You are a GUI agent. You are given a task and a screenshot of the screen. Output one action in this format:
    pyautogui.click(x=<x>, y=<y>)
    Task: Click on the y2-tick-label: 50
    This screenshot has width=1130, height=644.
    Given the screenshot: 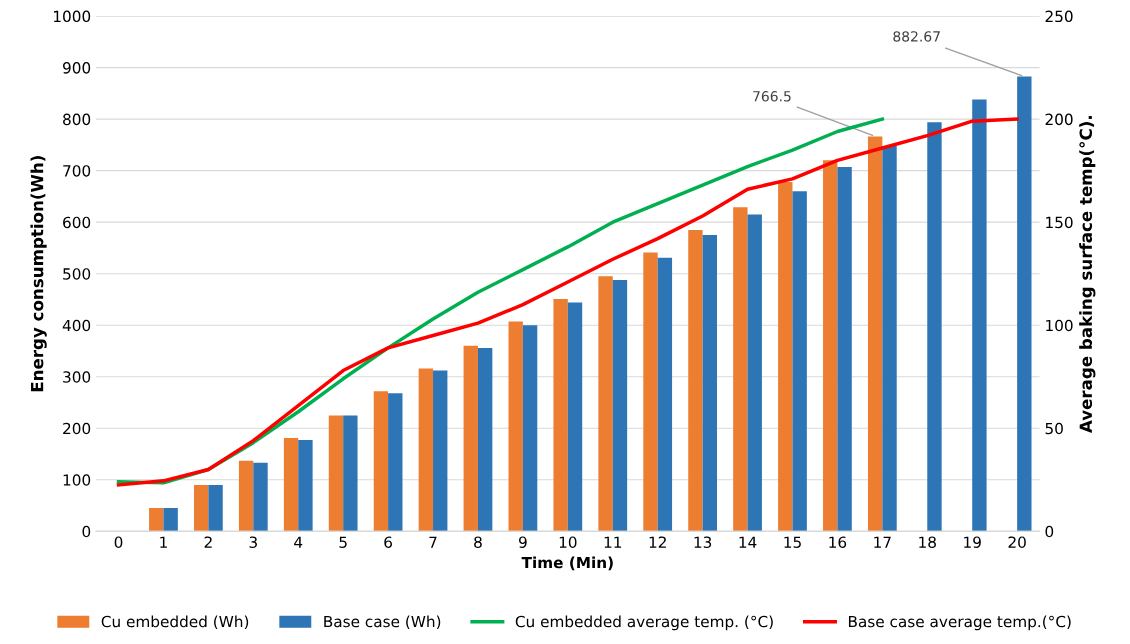 What is the action you would take?
    pyautogui.click(x=1054, y=428)
    